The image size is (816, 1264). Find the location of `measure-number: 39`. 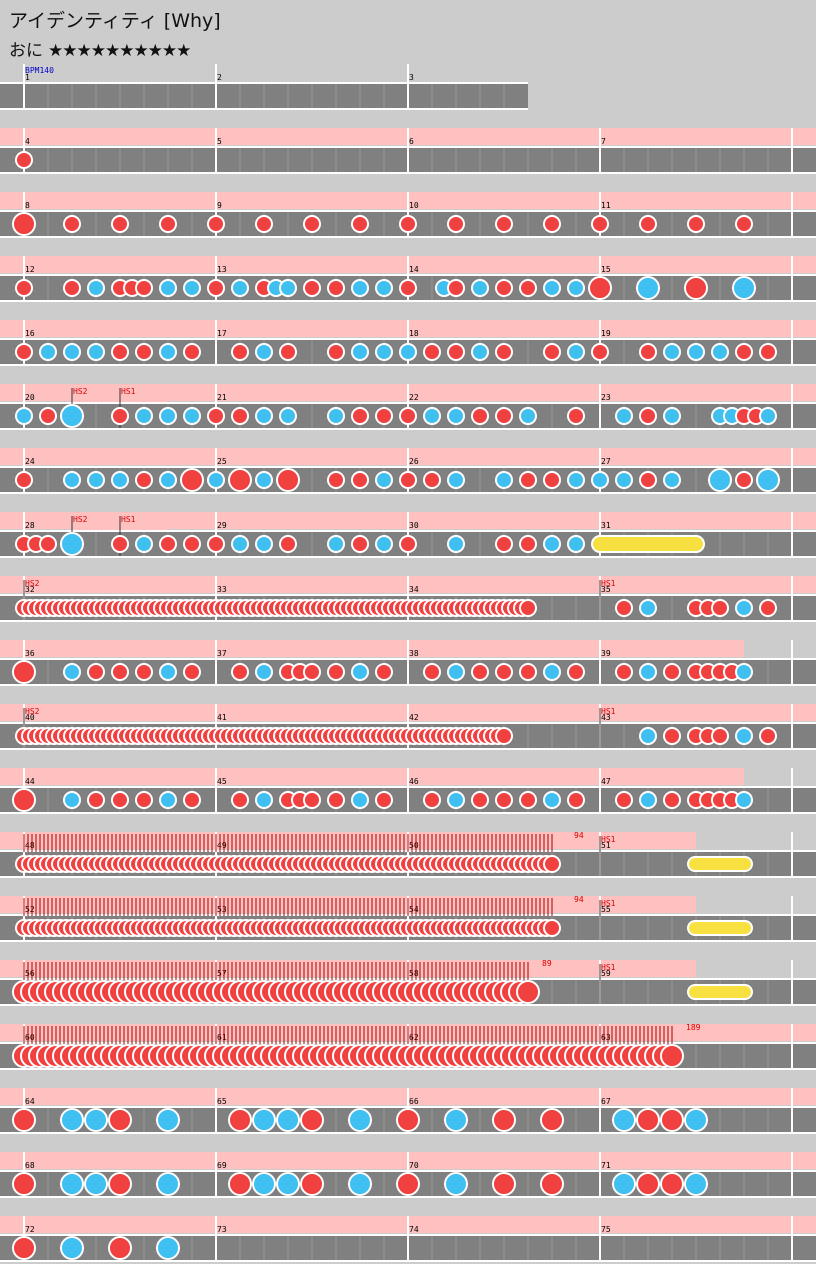

measure-number: 39 is located at coordinates (606, 653).